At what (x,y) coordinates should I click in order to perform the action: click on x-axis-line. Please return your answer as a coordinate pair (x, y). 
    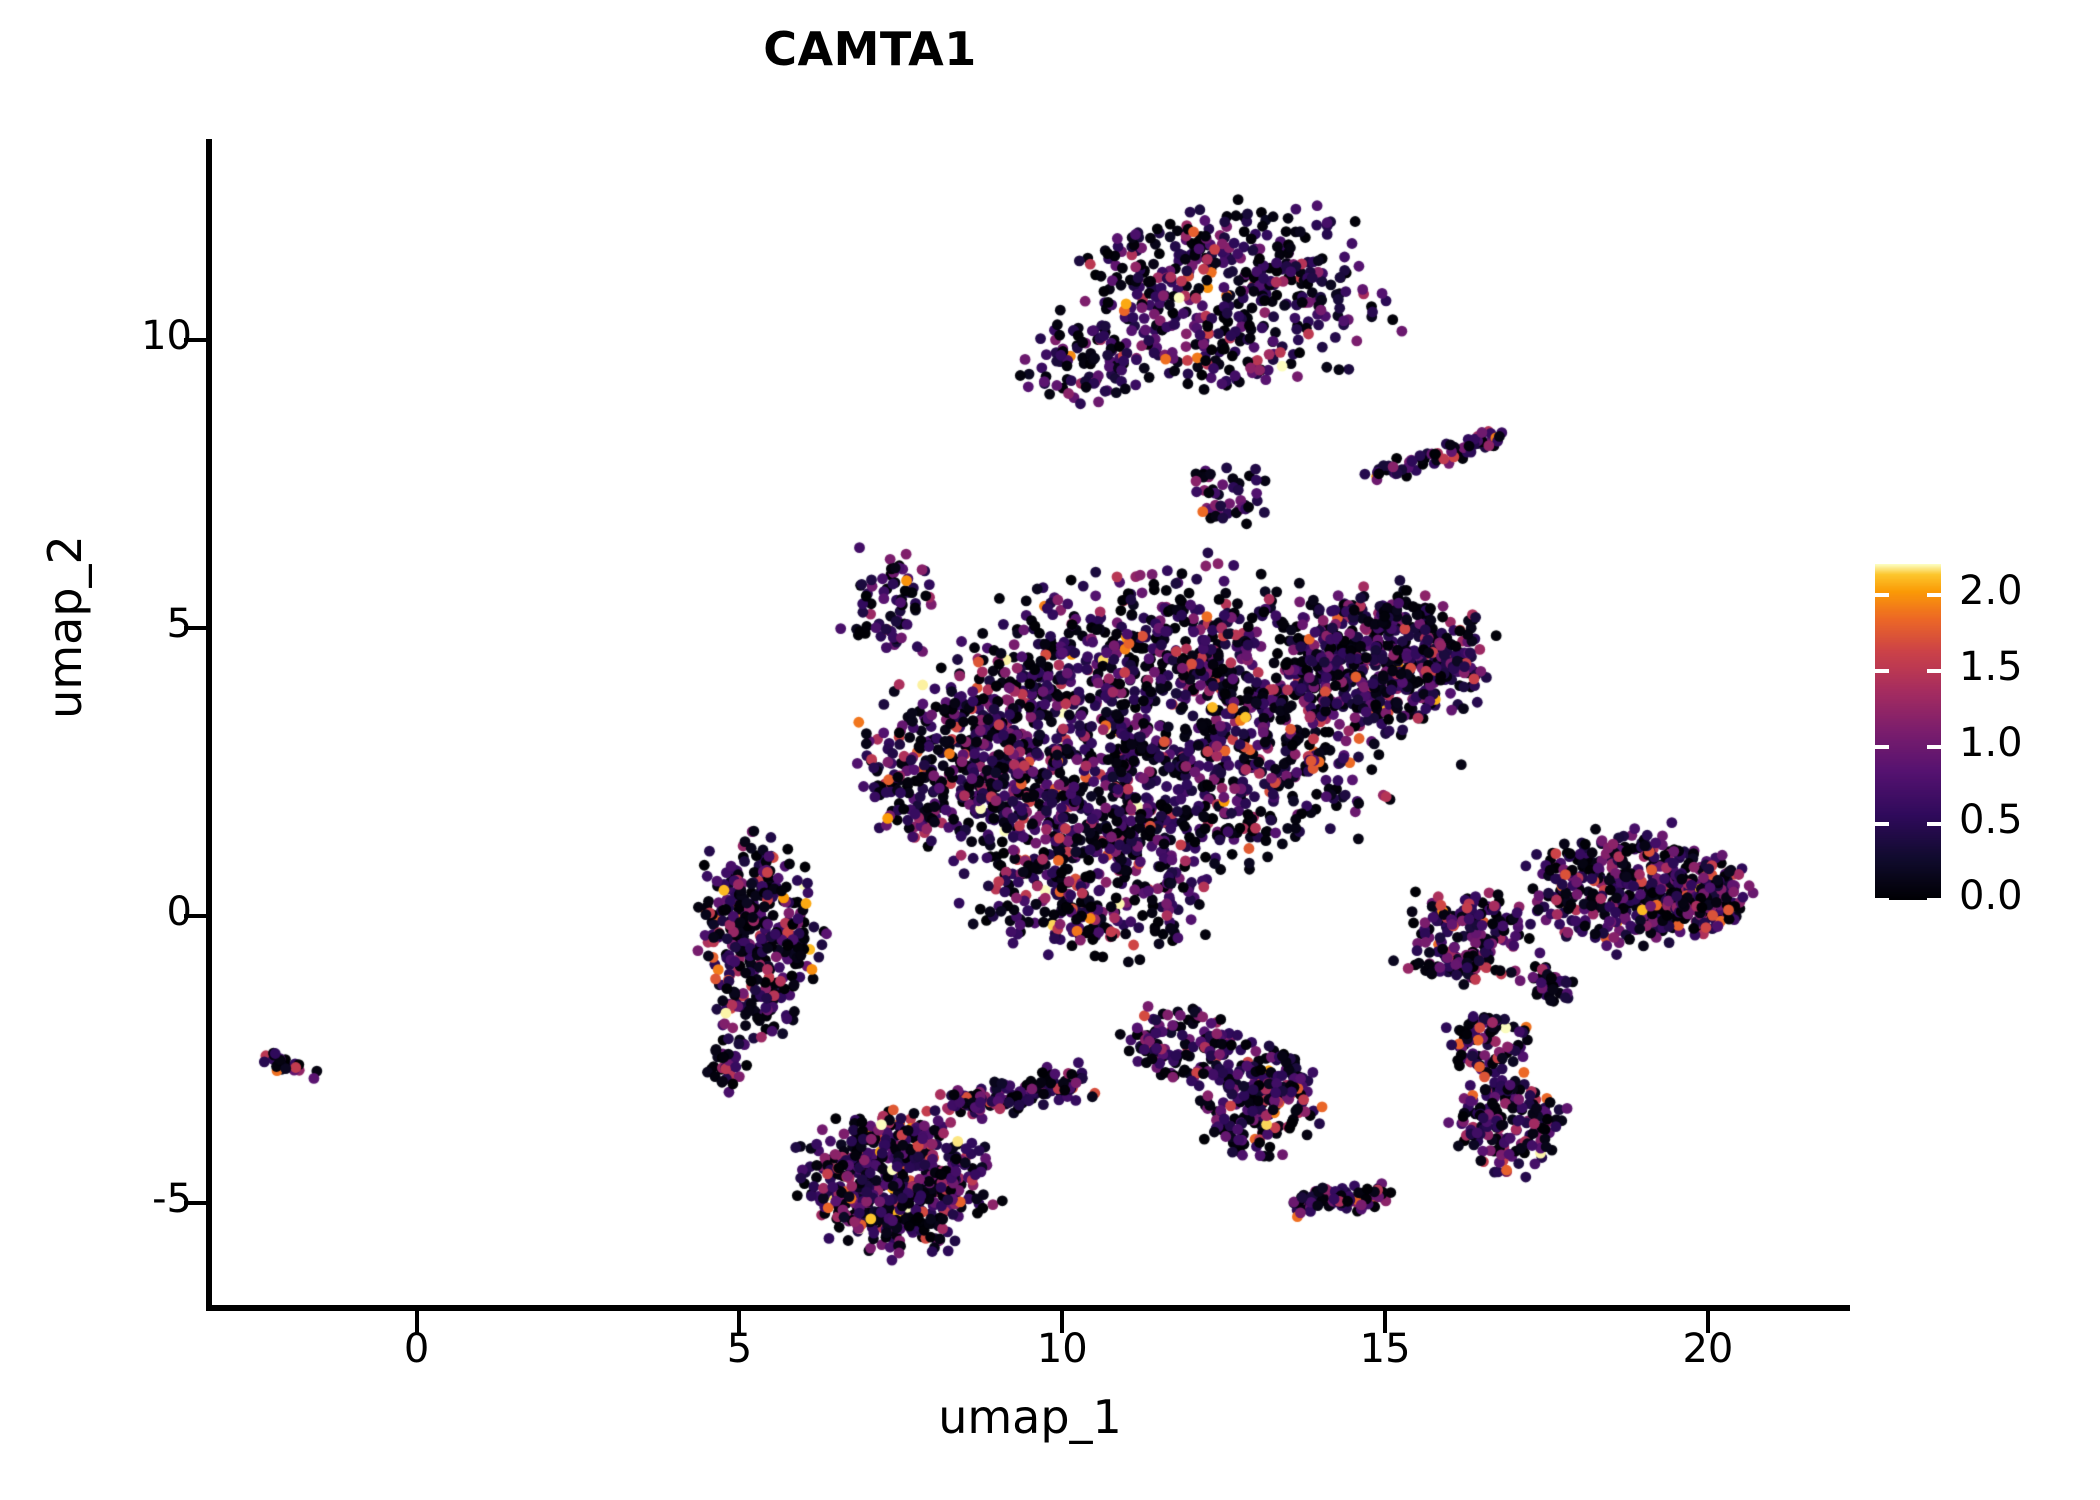
    Looking at the image, I should click on (1028, 1308).